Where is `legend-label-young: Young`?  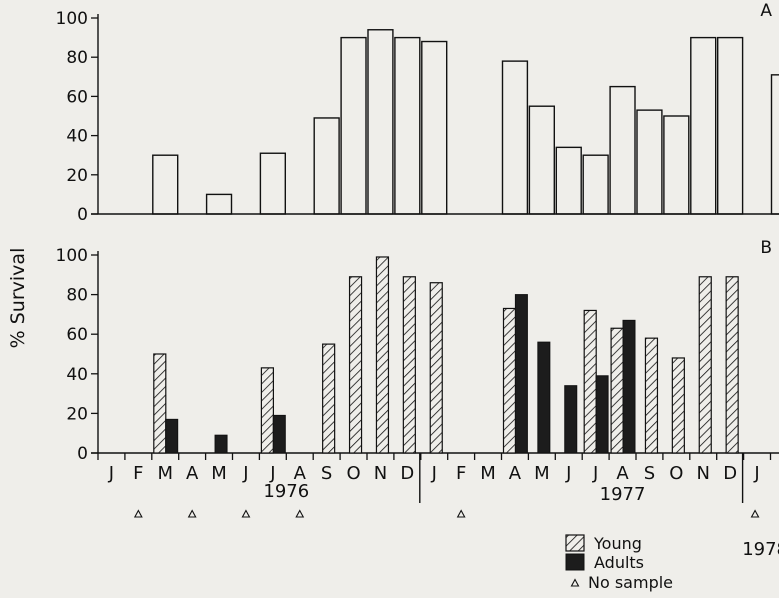 legend-label-young: Young is located at coordinates (617, 543).